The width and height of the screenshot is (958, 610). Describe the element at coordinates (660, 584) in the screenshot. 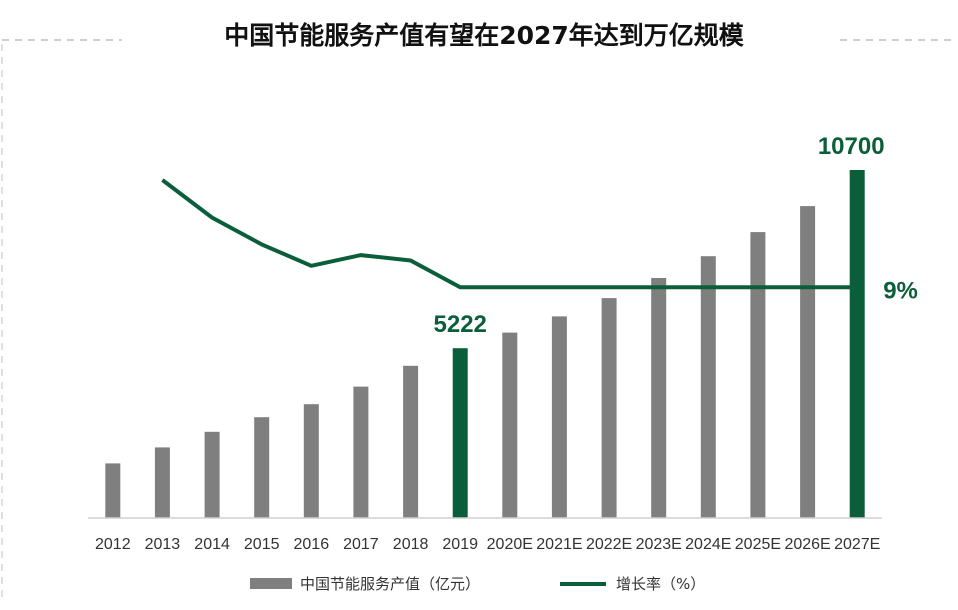

I see `legend-label-line: 增长率（%）` at that location.